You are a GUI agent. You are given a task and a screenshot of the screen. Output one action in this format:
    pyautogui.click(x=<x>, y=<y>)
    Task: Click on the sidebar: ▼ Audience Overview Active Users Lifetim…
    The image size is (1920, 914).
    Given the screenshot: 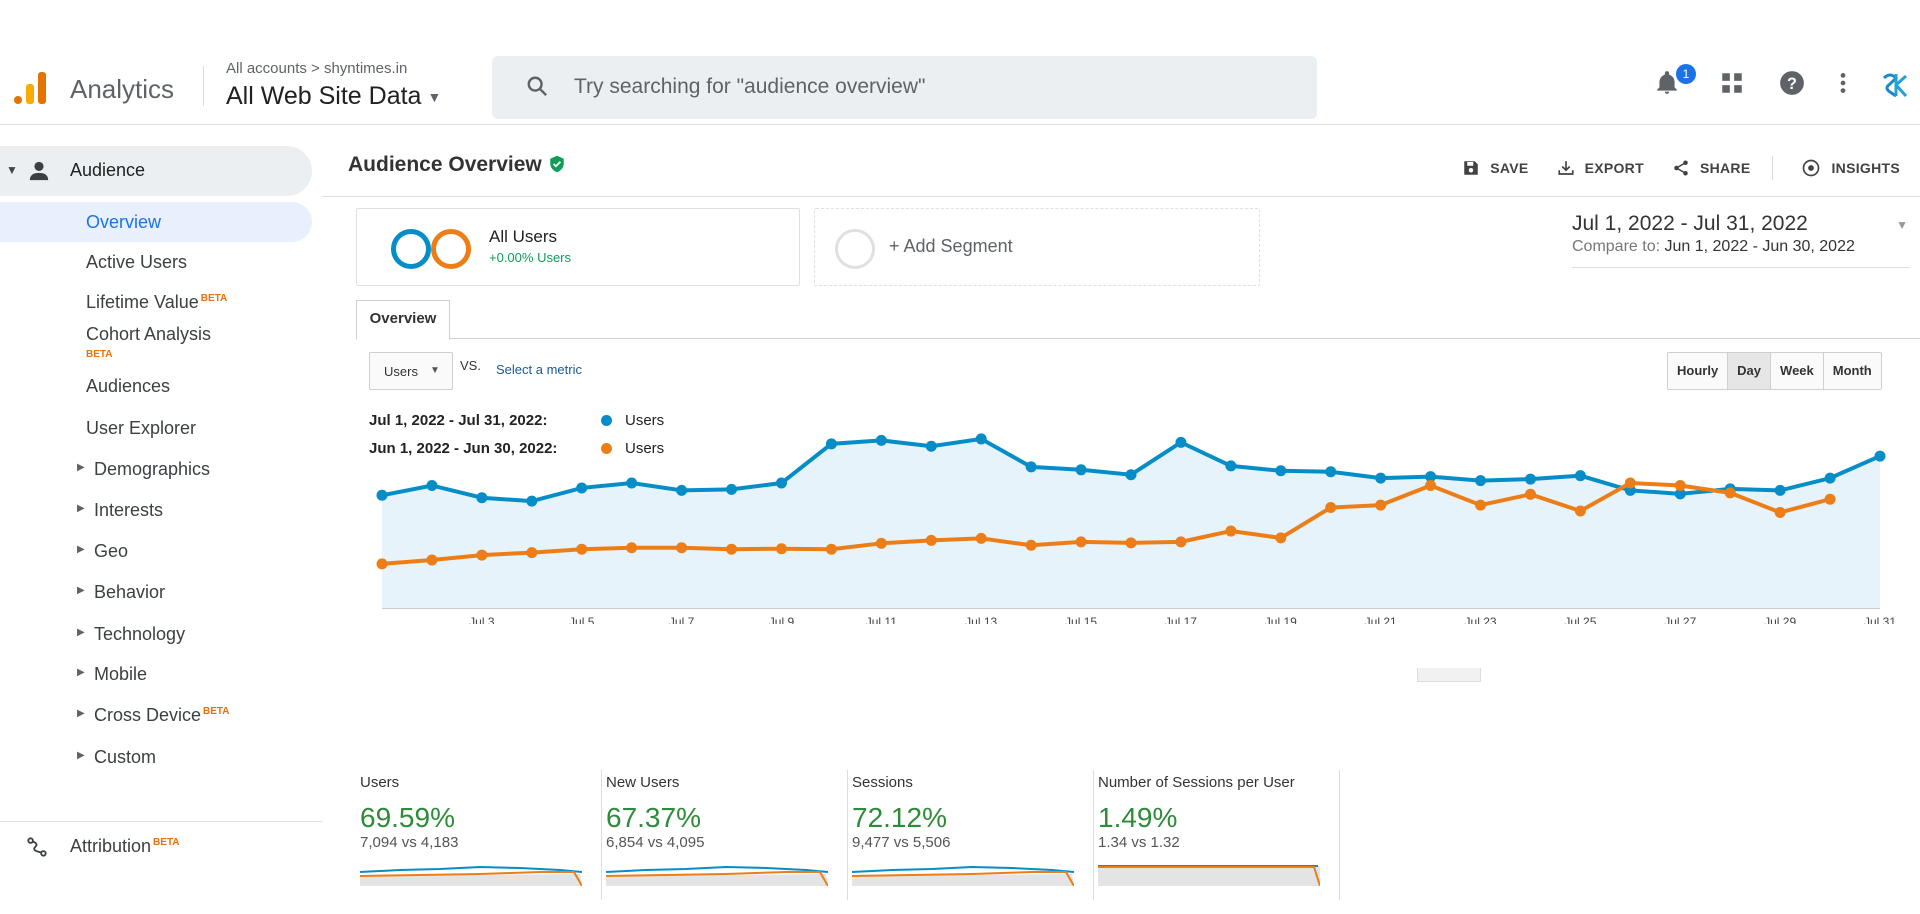 What is the action you would take?
    pyautogui.click(x=161, y=497)
    